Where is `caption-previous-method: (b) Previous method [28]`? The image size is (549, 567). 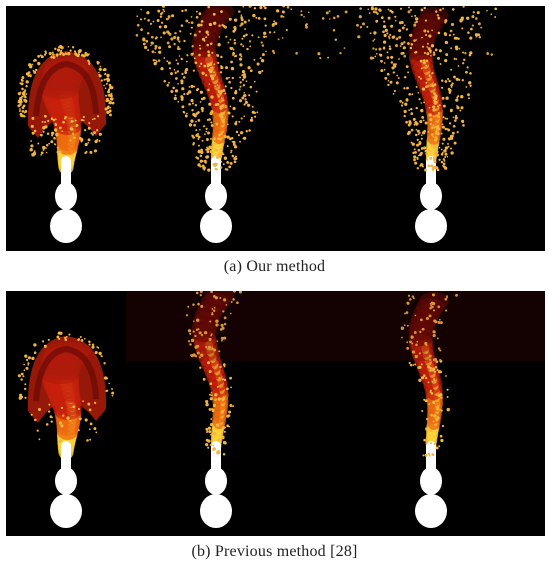
caption-previous-method: (b) Previous method [28] is located at coordinates (274, 551).